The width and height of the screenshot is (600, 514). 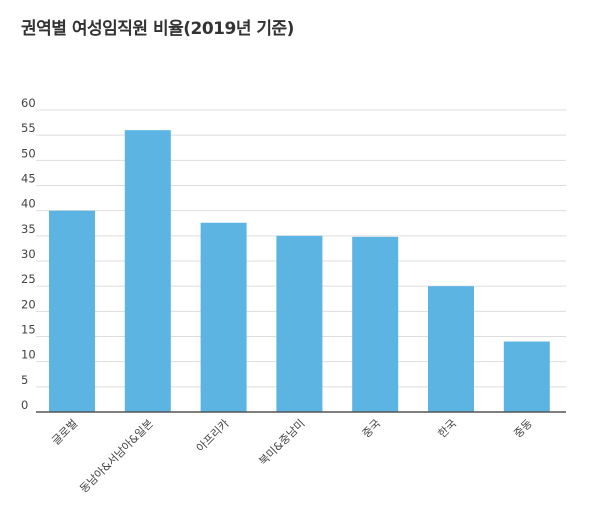 I want to click on y-tick-label: 0, so click(x=24, y=405).